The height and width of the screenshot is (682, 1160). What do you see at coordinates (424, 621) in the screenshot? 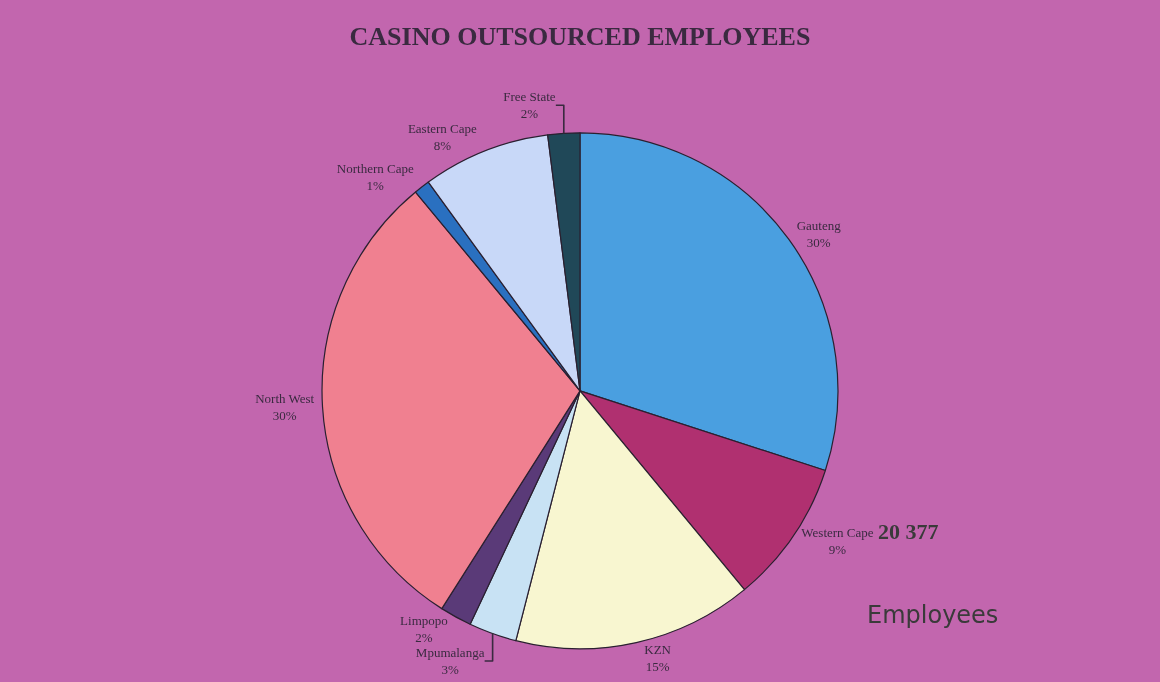
I see `slice-label: Limpopo` at bounding box center [424, 621].